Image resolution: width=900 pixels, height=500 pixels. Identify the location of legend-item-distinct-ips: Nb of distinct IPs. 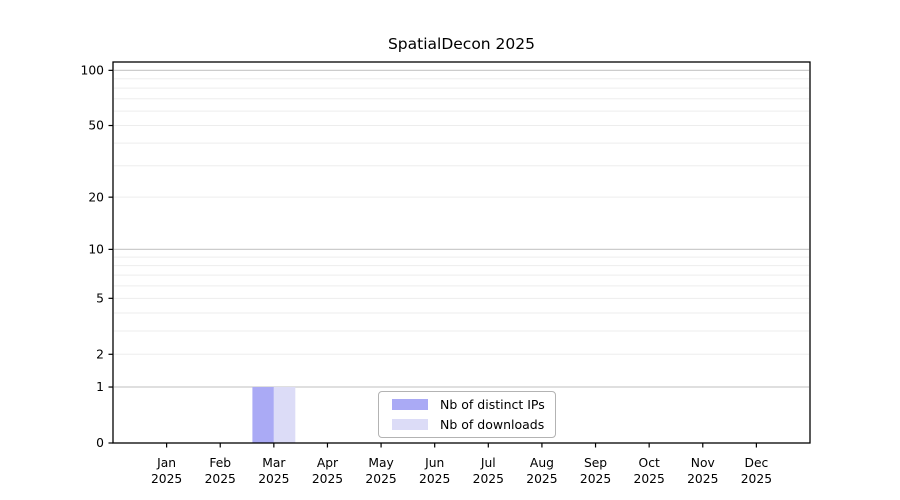
(473, 404).